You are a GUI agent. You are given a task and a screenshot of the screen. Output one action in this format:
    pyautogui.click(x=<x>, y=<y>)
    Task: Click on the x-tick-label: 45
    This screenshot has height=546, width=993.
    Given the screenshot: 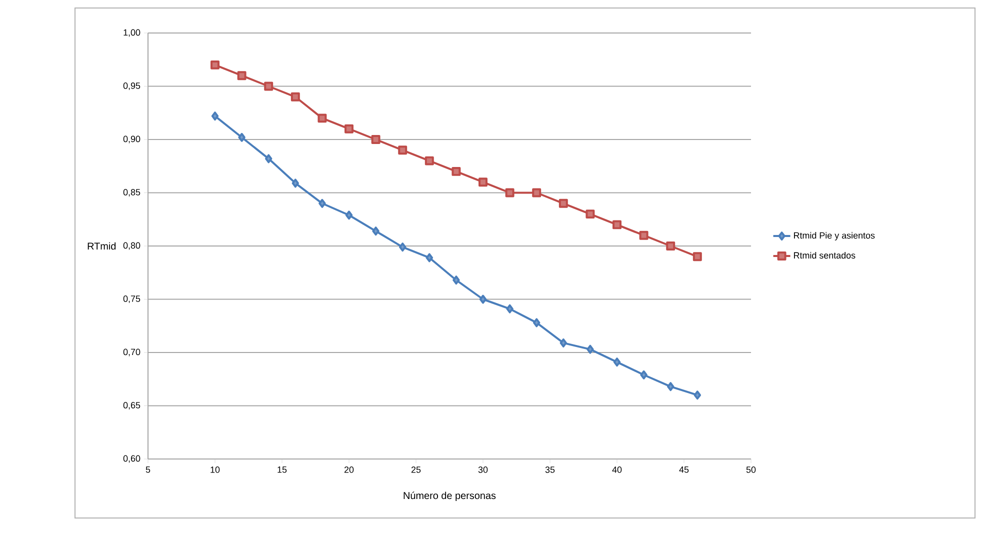 What is the action you would take?
    pyautogui.click(x=684, y=469)
    